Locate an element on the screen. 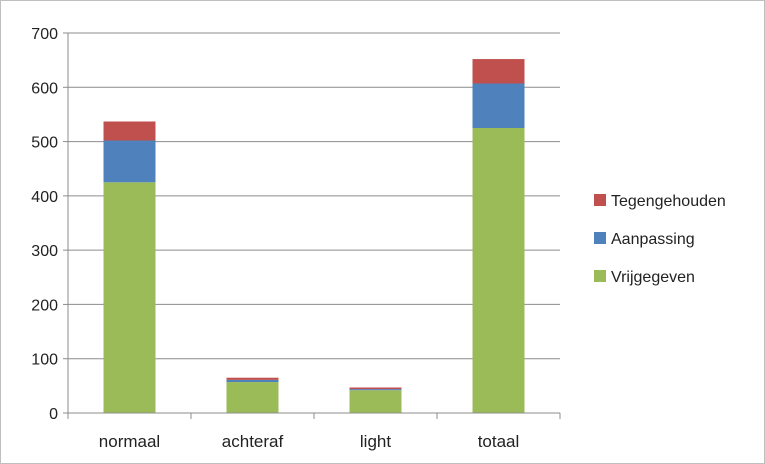 The image size is (765, 464). y-tick-label: 100 is located at coordinates (44, 360).